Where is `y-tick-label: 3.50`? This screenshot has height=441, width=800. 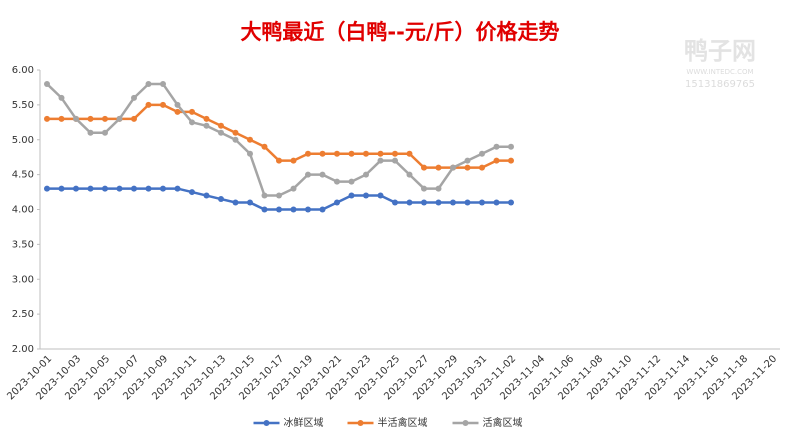 y-tick-label: 3.50 is located at coordinates (23, 244).